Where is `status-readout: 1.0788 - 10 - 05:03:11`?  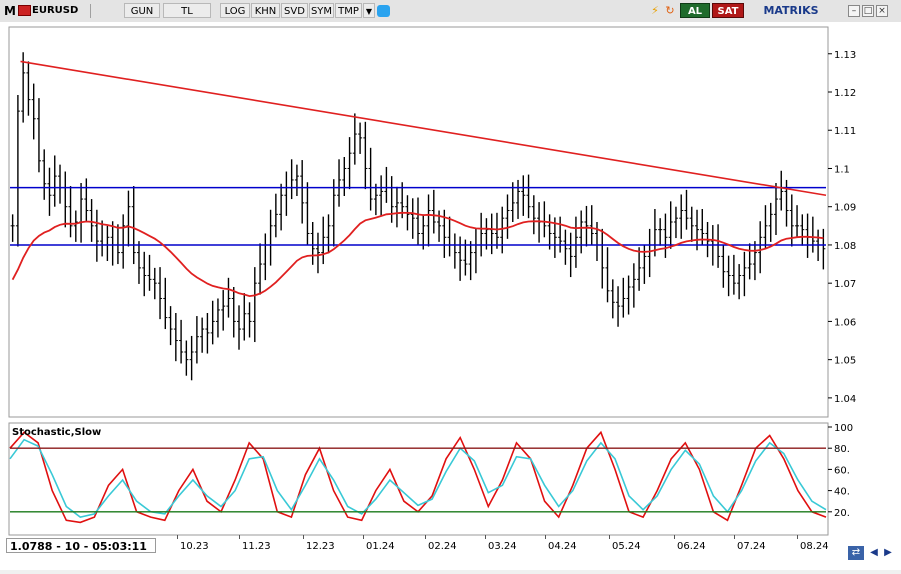
status-readout: 1.0788 - 10 - 05:03:11 is located at coordinates (81, 545).